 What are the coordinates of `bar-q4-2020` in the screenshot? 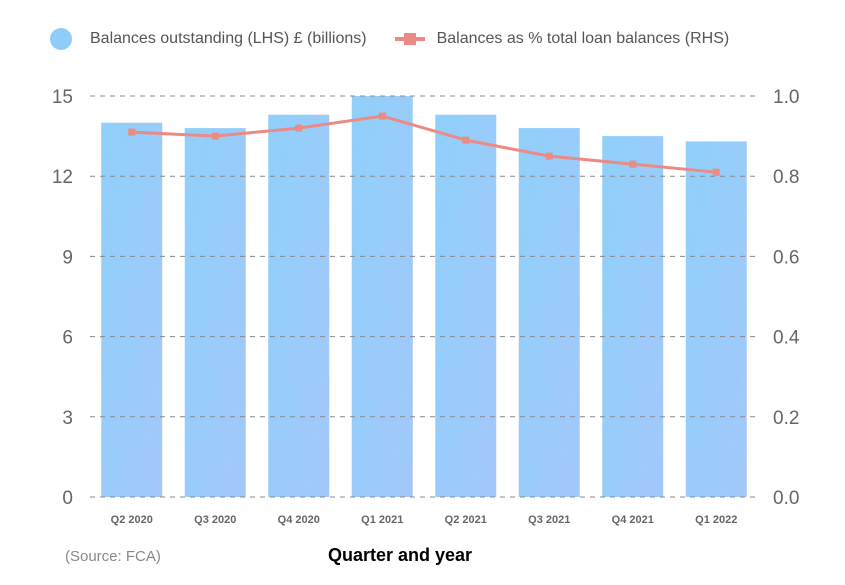 It's located at (299, 306).